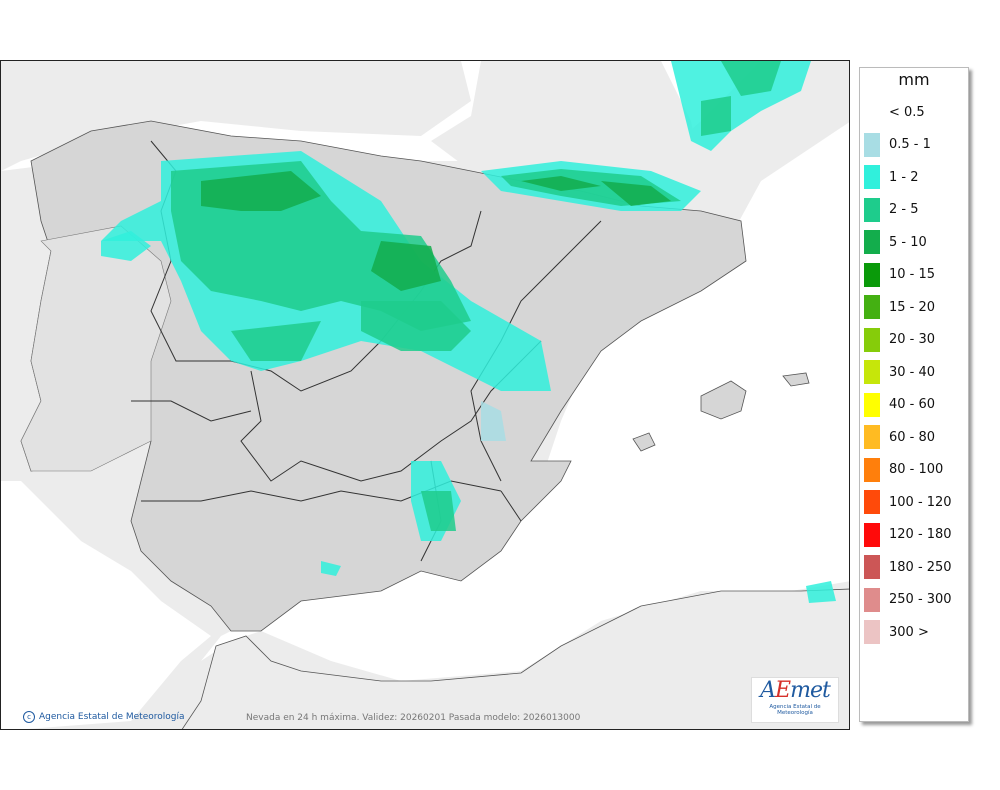 This screenshot has width=1000, height=790. Describe the element at coordinates (916, 470) in the screenshot. I see `legend-label: 80 - 100` at that location.